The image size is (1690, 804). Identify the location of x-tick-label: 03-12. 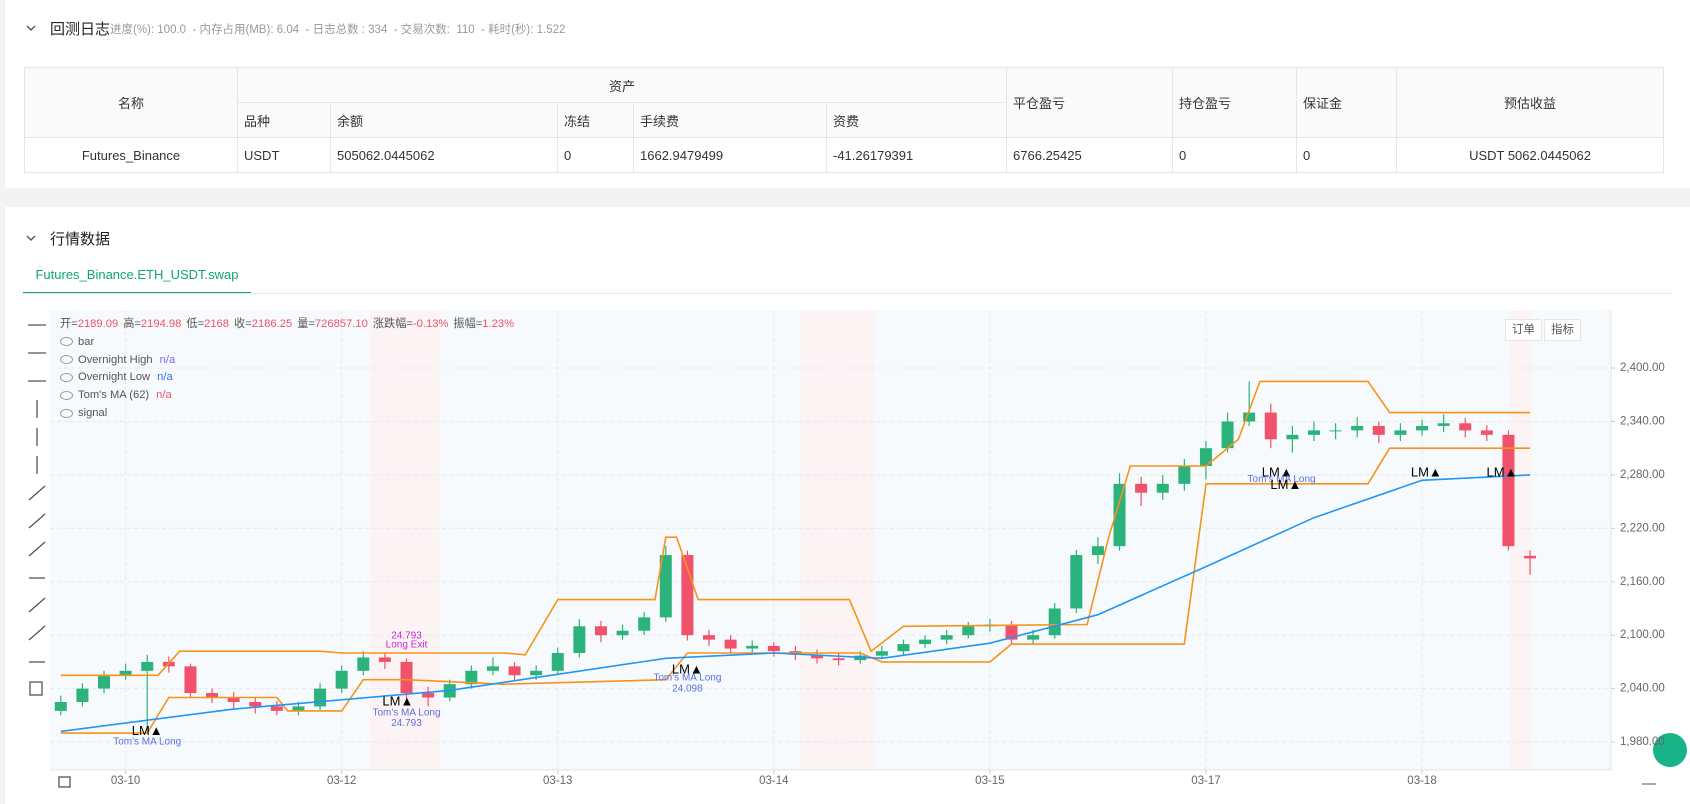
(341, 781).